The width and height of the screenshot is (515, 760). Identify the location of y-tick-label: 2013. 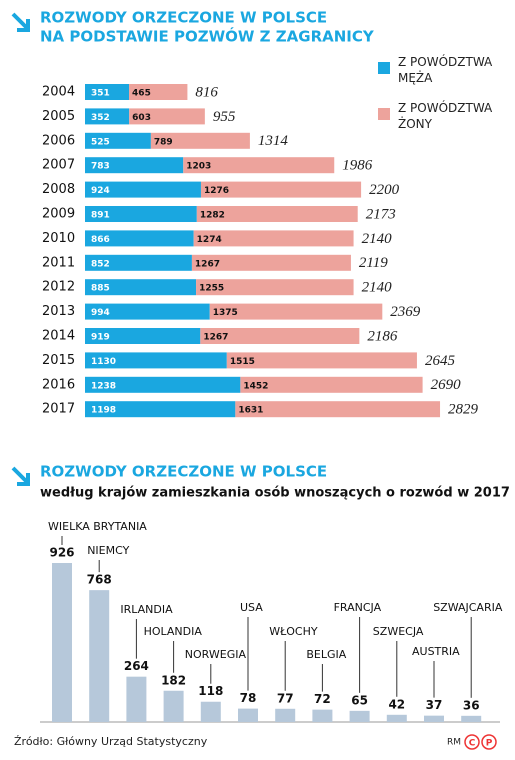
(58, 311).